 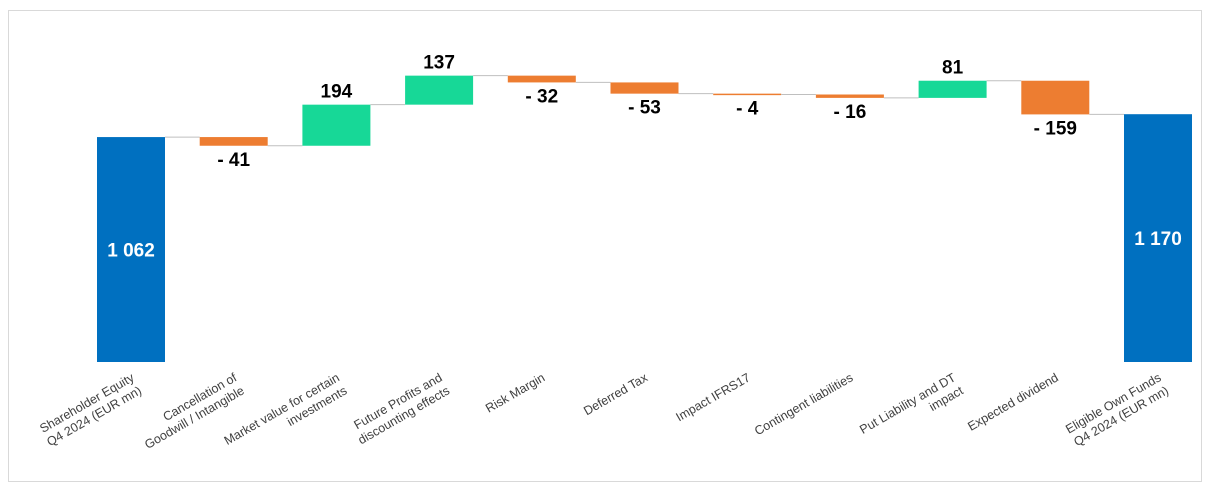 I want to click on x-tick-label: Deferred Tax, so click(x=615, y=394).